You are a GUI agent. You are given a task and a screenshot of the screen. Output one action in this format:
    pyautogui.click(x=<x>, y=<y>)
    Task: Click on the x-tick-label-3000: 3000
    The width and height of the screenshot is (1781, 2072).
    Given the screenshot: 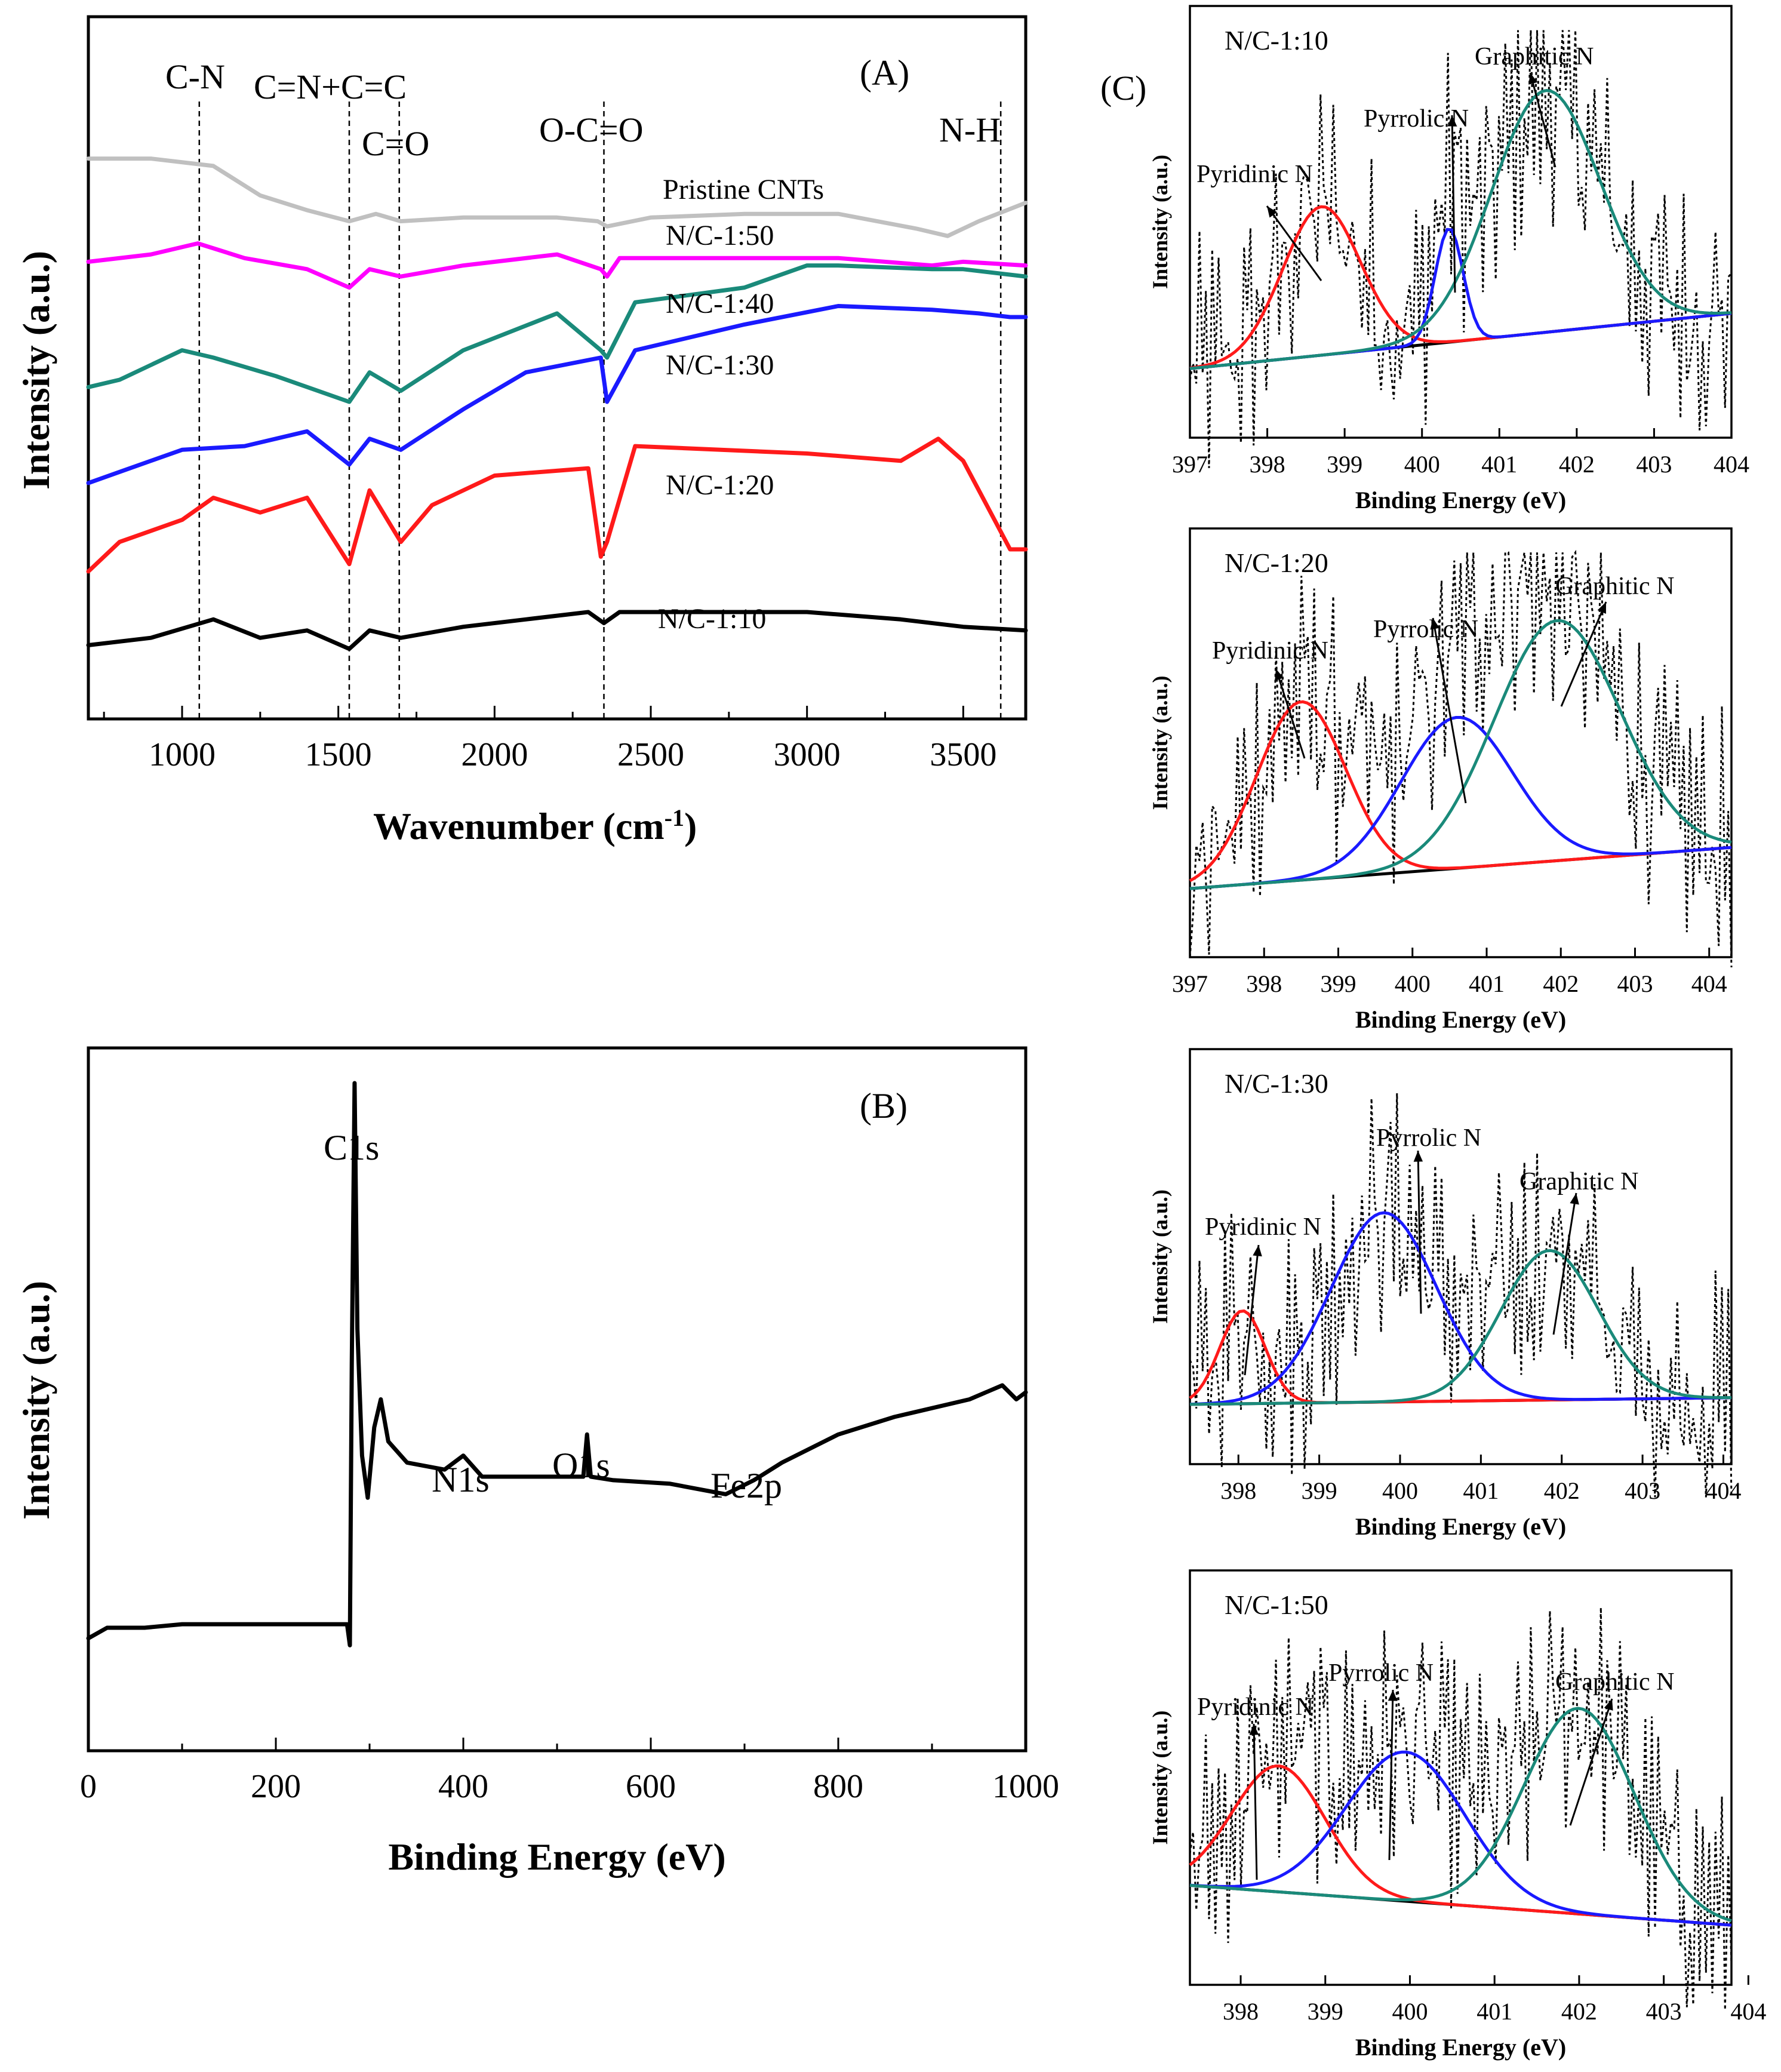 What is the action you would take?
    pyautogui.click(x=807, y=755)
    